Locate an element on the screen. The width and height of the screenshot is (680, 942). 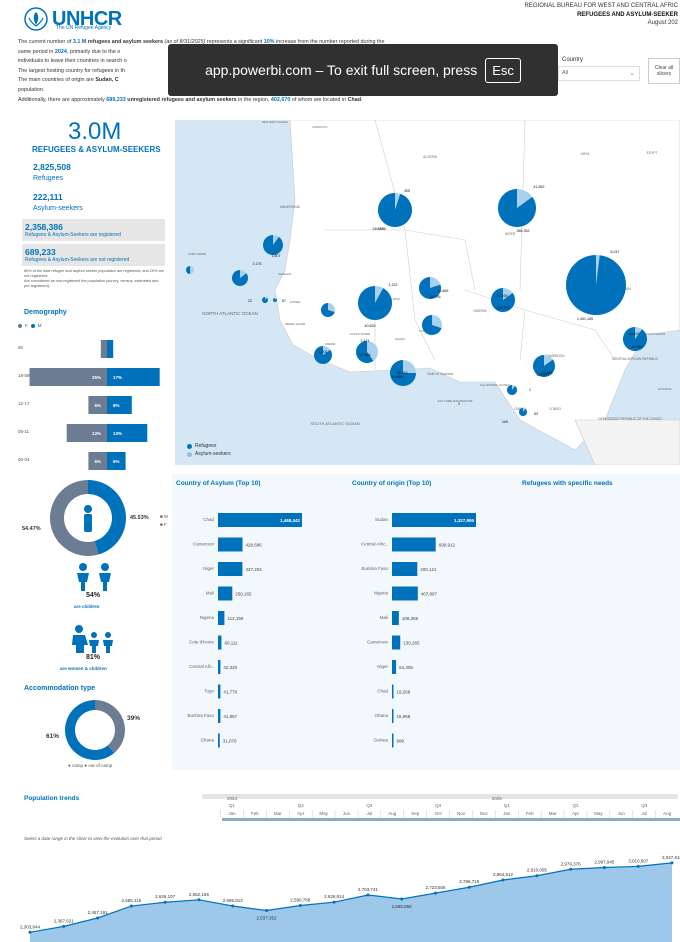
country-filter-label: Country is located at coordinates (573, 60).